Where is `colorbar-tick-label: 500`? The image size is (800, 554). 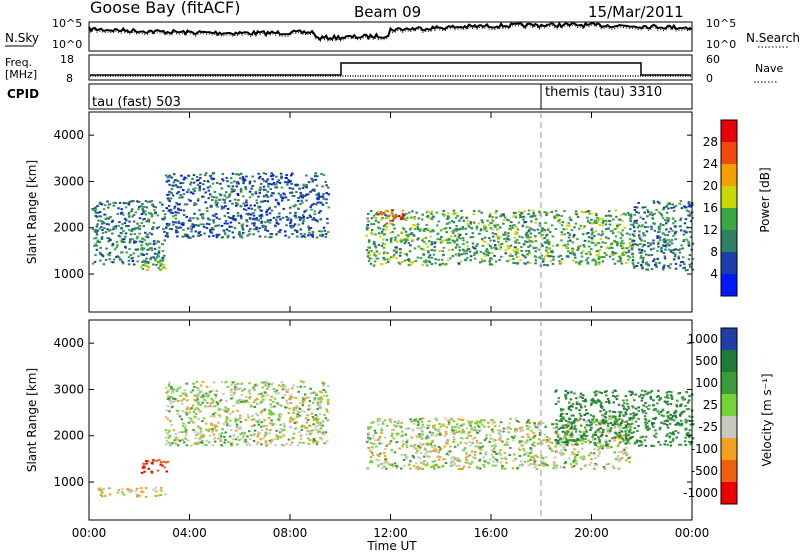
colorbar-tick-label: 500 is located at coordinates (706, 361).